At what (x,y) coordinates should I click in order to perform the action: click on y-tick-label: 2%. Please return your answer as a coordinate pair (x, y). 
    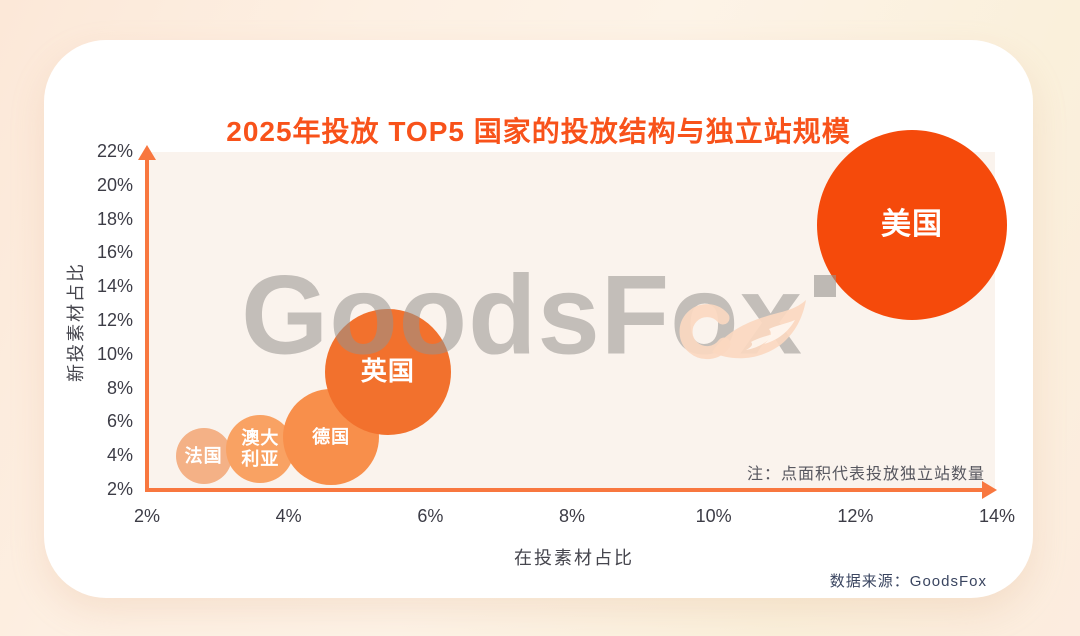
    Looking at the image, I should click on (119, 489).